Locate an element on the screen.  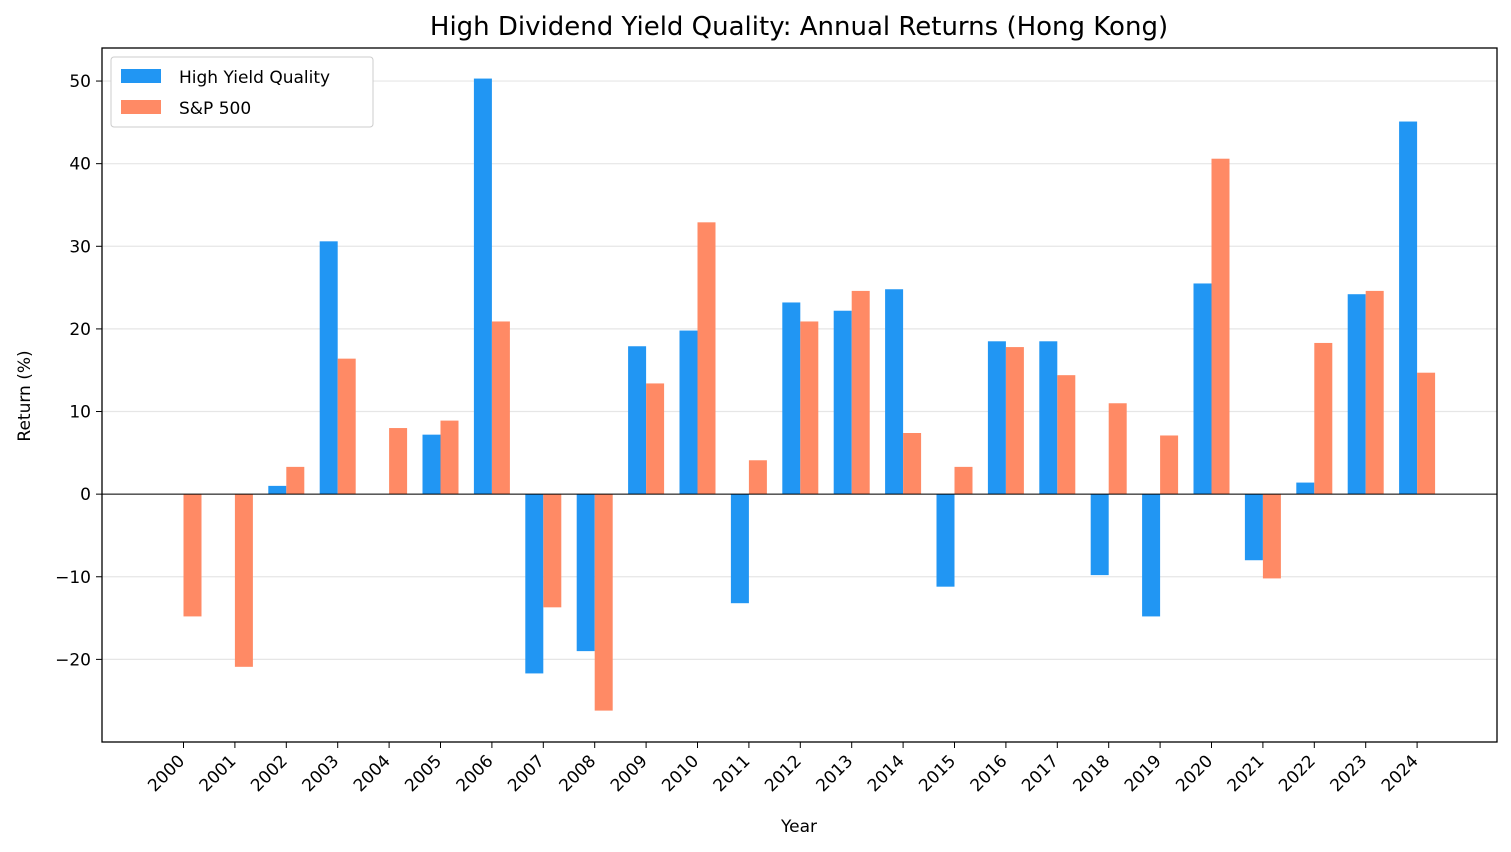
bar-sp500-2001 is located at coordinates (243, 580).